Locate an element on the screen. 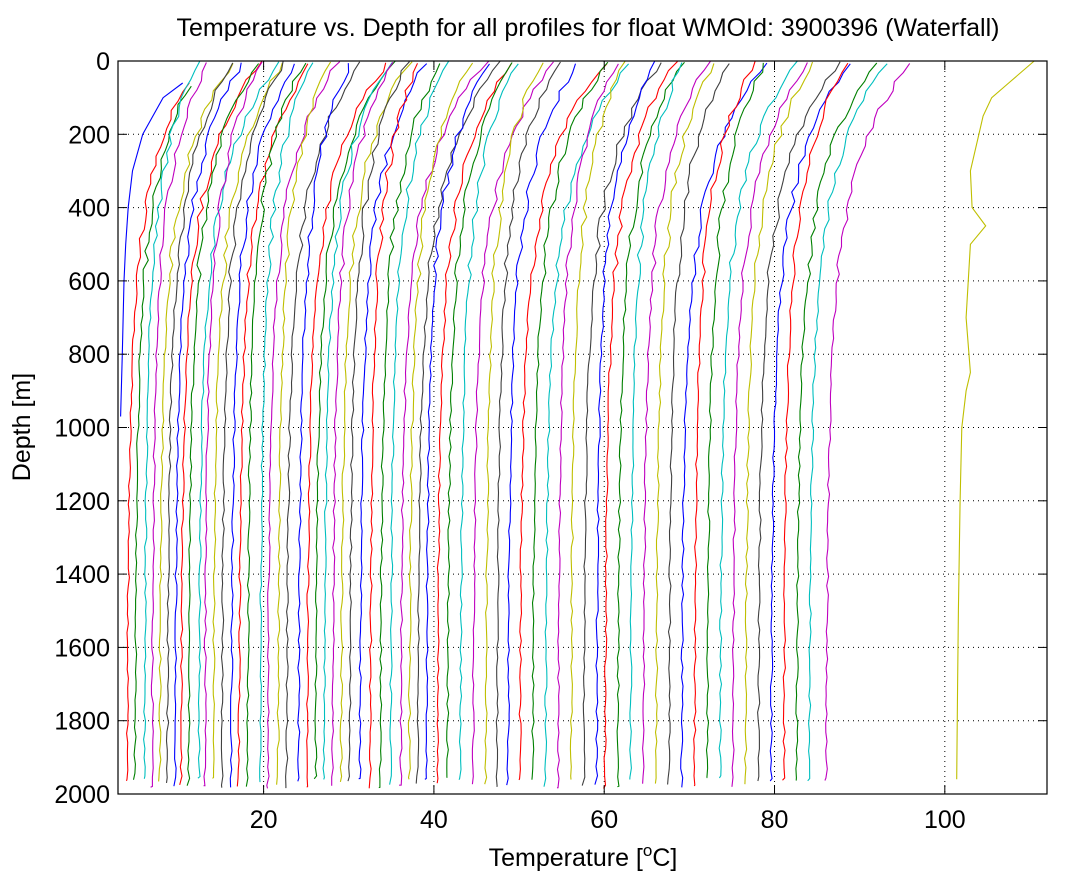  x-axis-label-tail: C] is located at coordinates (664, 858).